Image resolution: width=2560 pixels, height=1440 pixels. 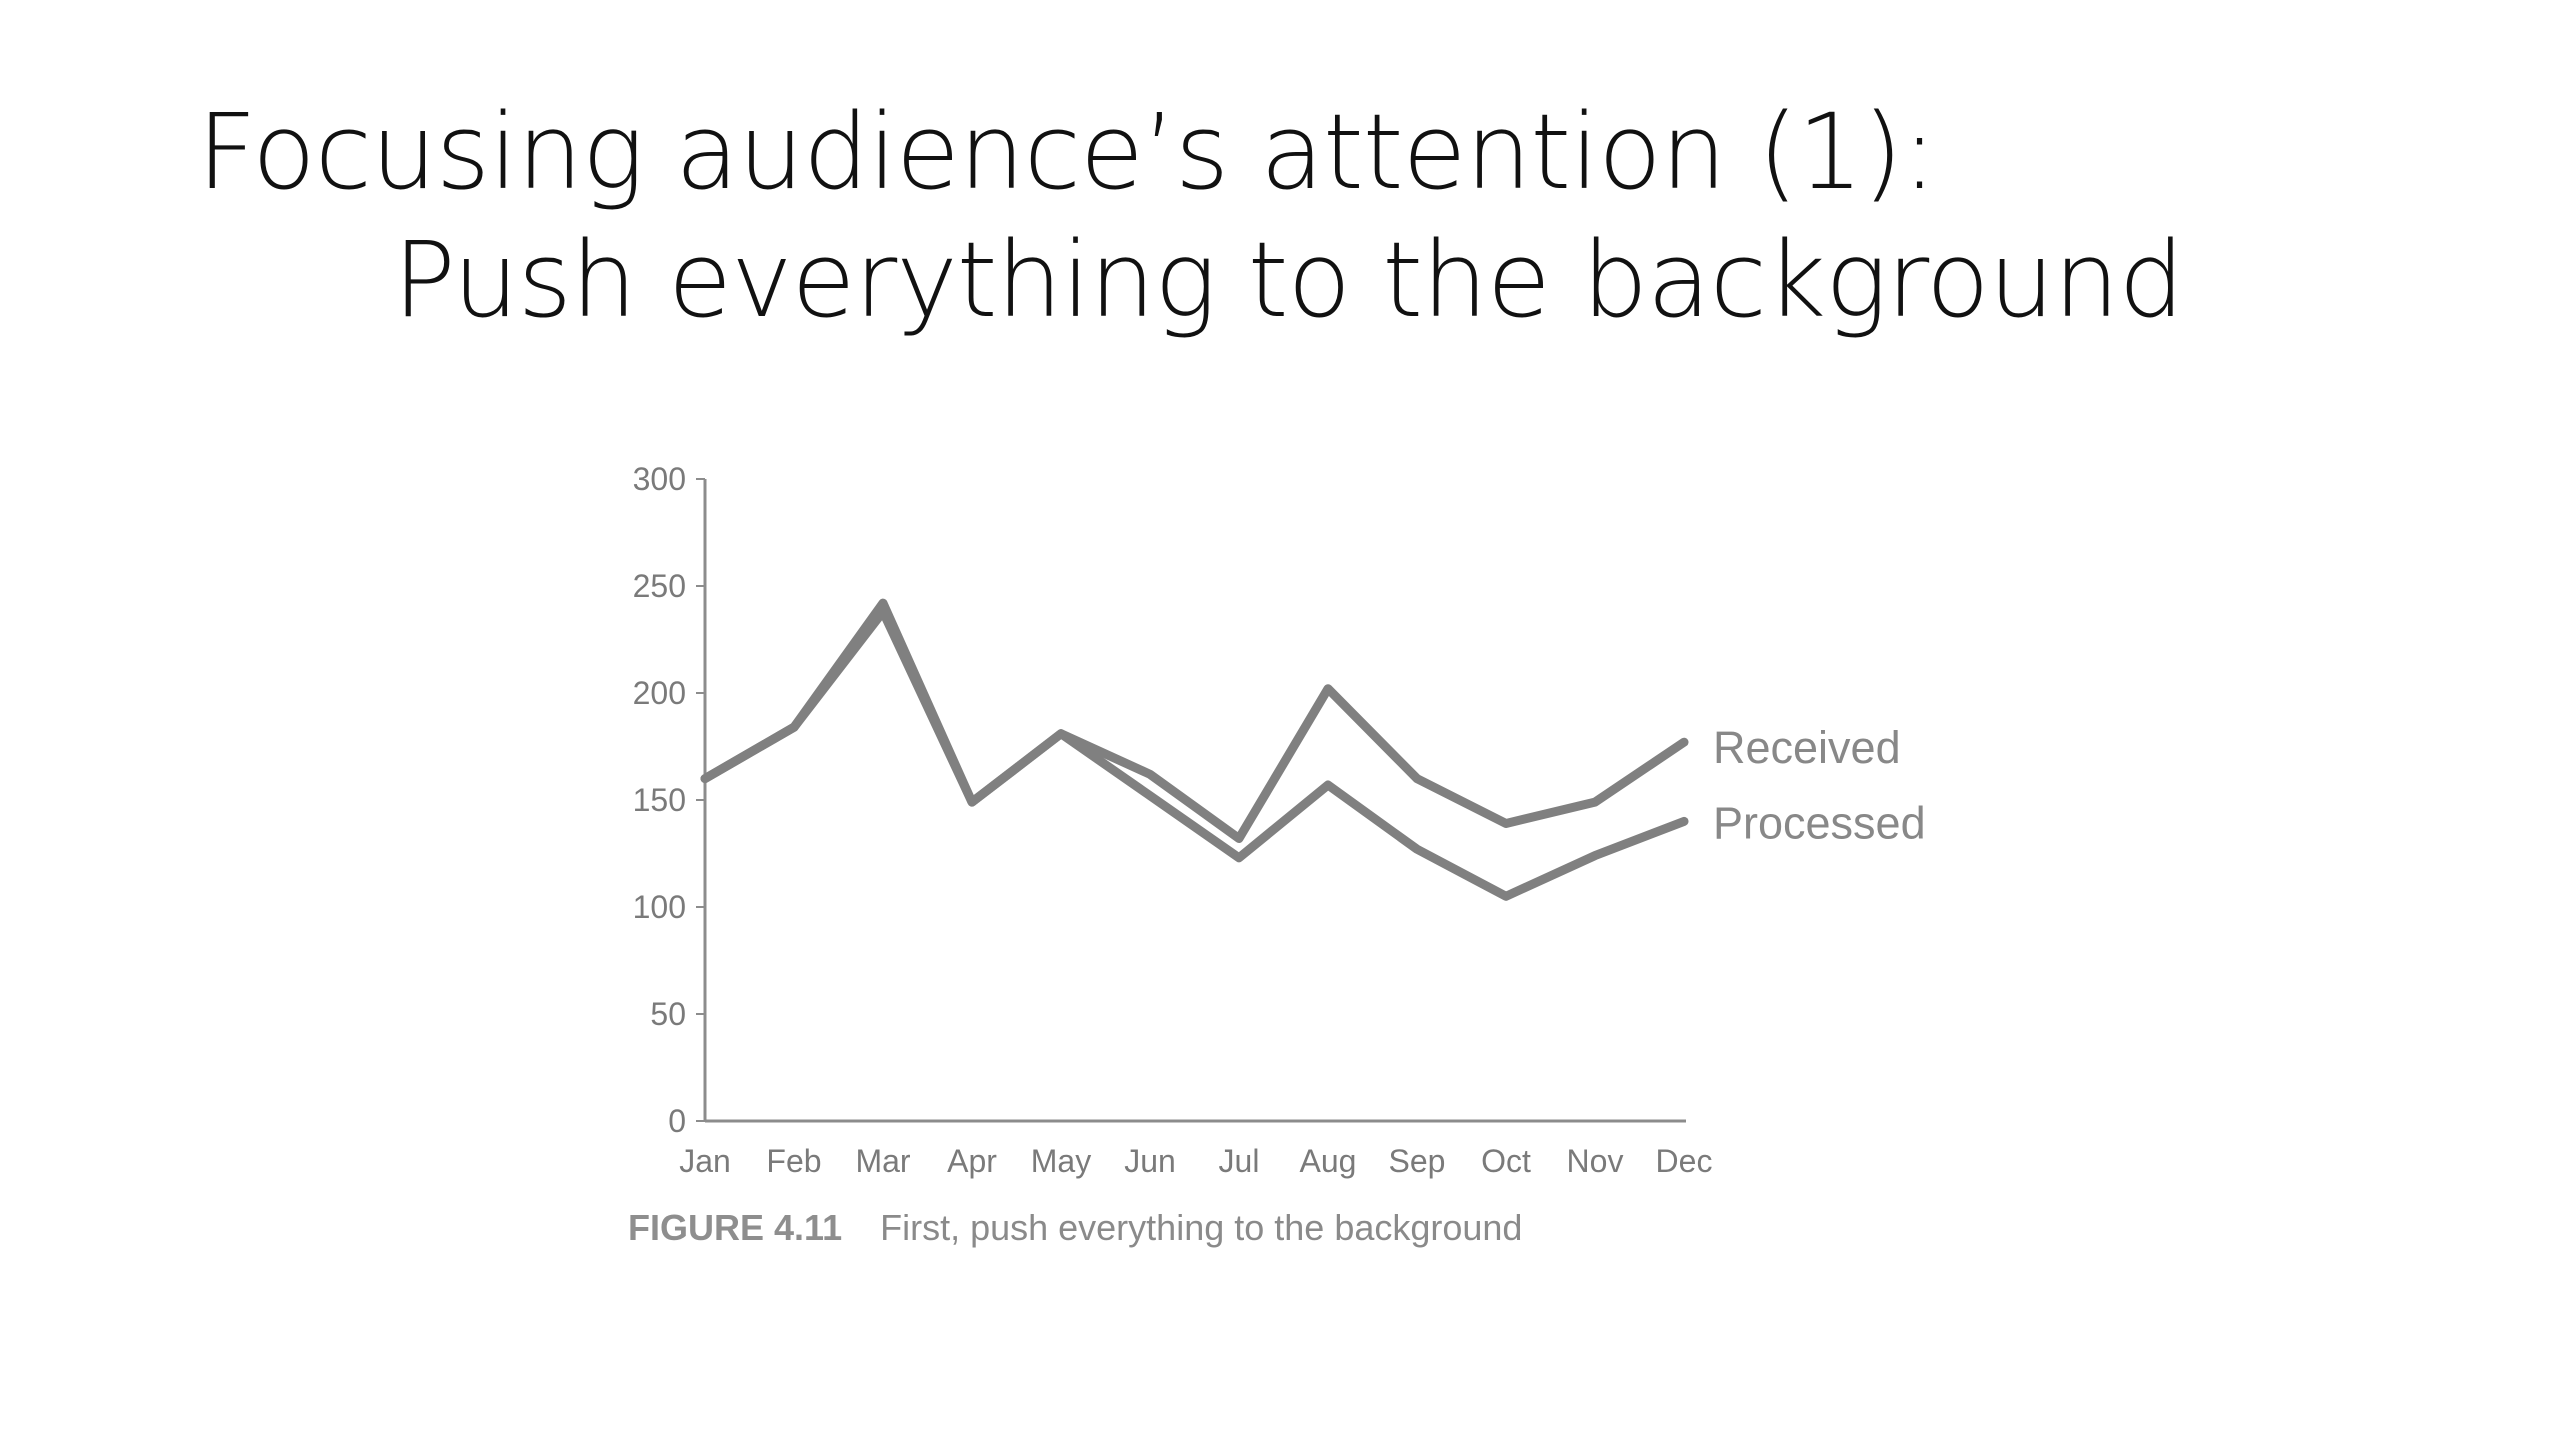 What do you see at coordinates (659, 693) in the screenshot?
I see `y-tick-label: 200` at bounding box center [659, 693].